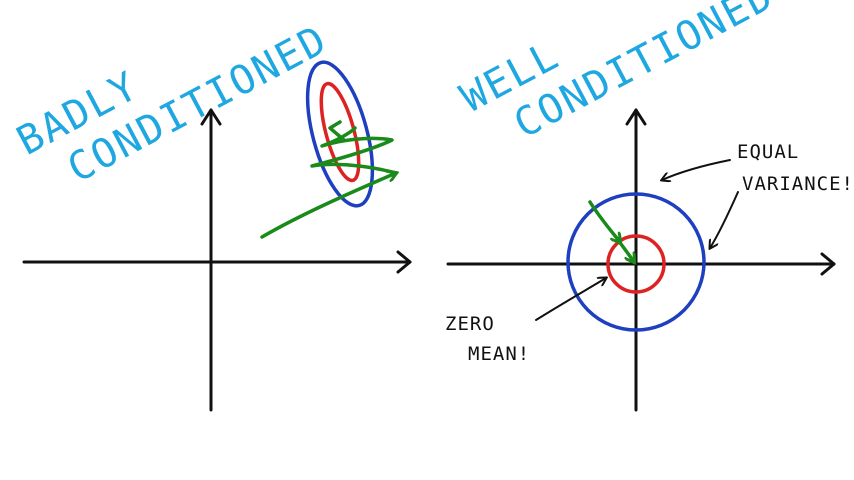  What do you see at coordinates (328, 206) in the screenshot?
I see `left-optimization-path-start` at bounding box center [328, 206].